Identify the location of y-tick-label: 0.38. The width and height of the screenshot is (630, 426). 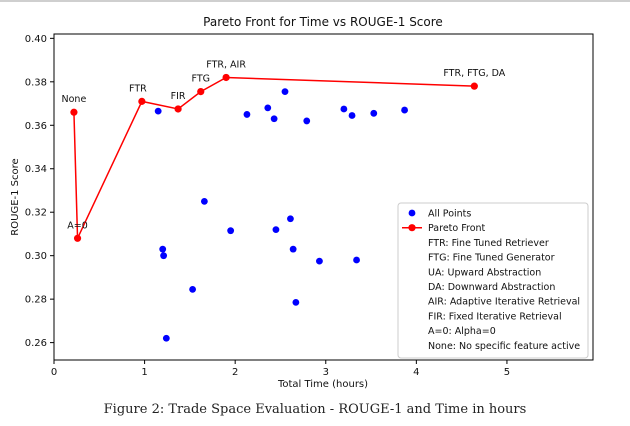
(36, 82).